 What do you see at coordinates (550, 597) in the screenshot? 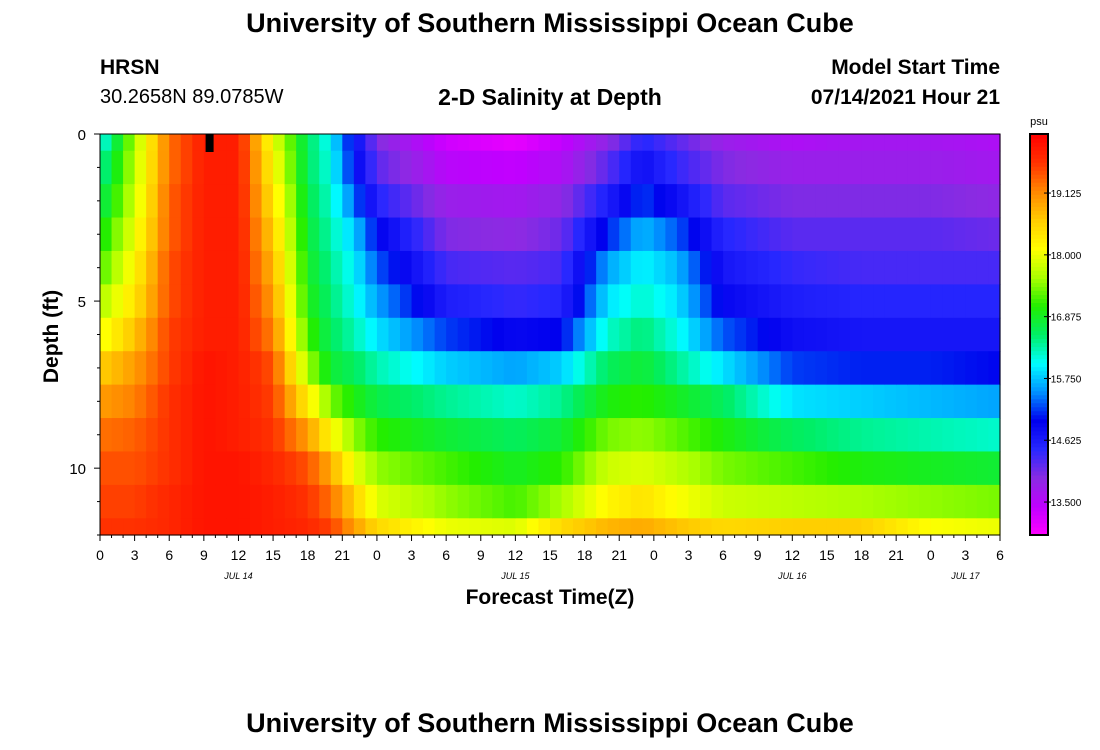
I see `x-axis-label: Forecast Time(Z)` at bounding box center [550, 597].